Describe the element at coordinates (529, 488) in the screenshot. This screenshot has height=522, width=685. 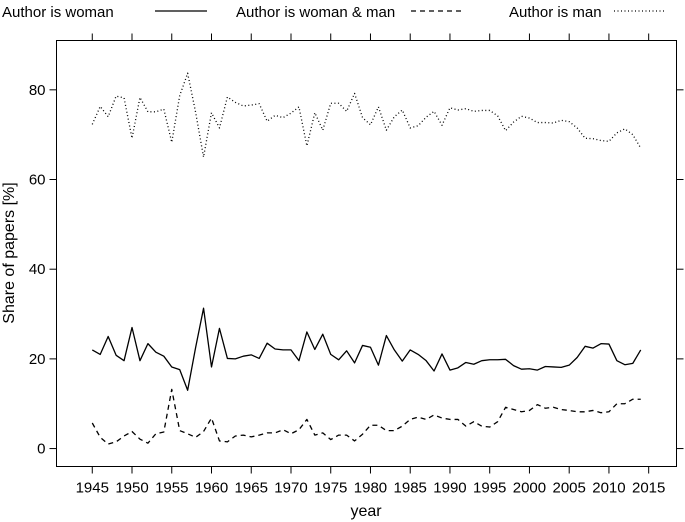
I see `x-tick-label: 2000` at that location.